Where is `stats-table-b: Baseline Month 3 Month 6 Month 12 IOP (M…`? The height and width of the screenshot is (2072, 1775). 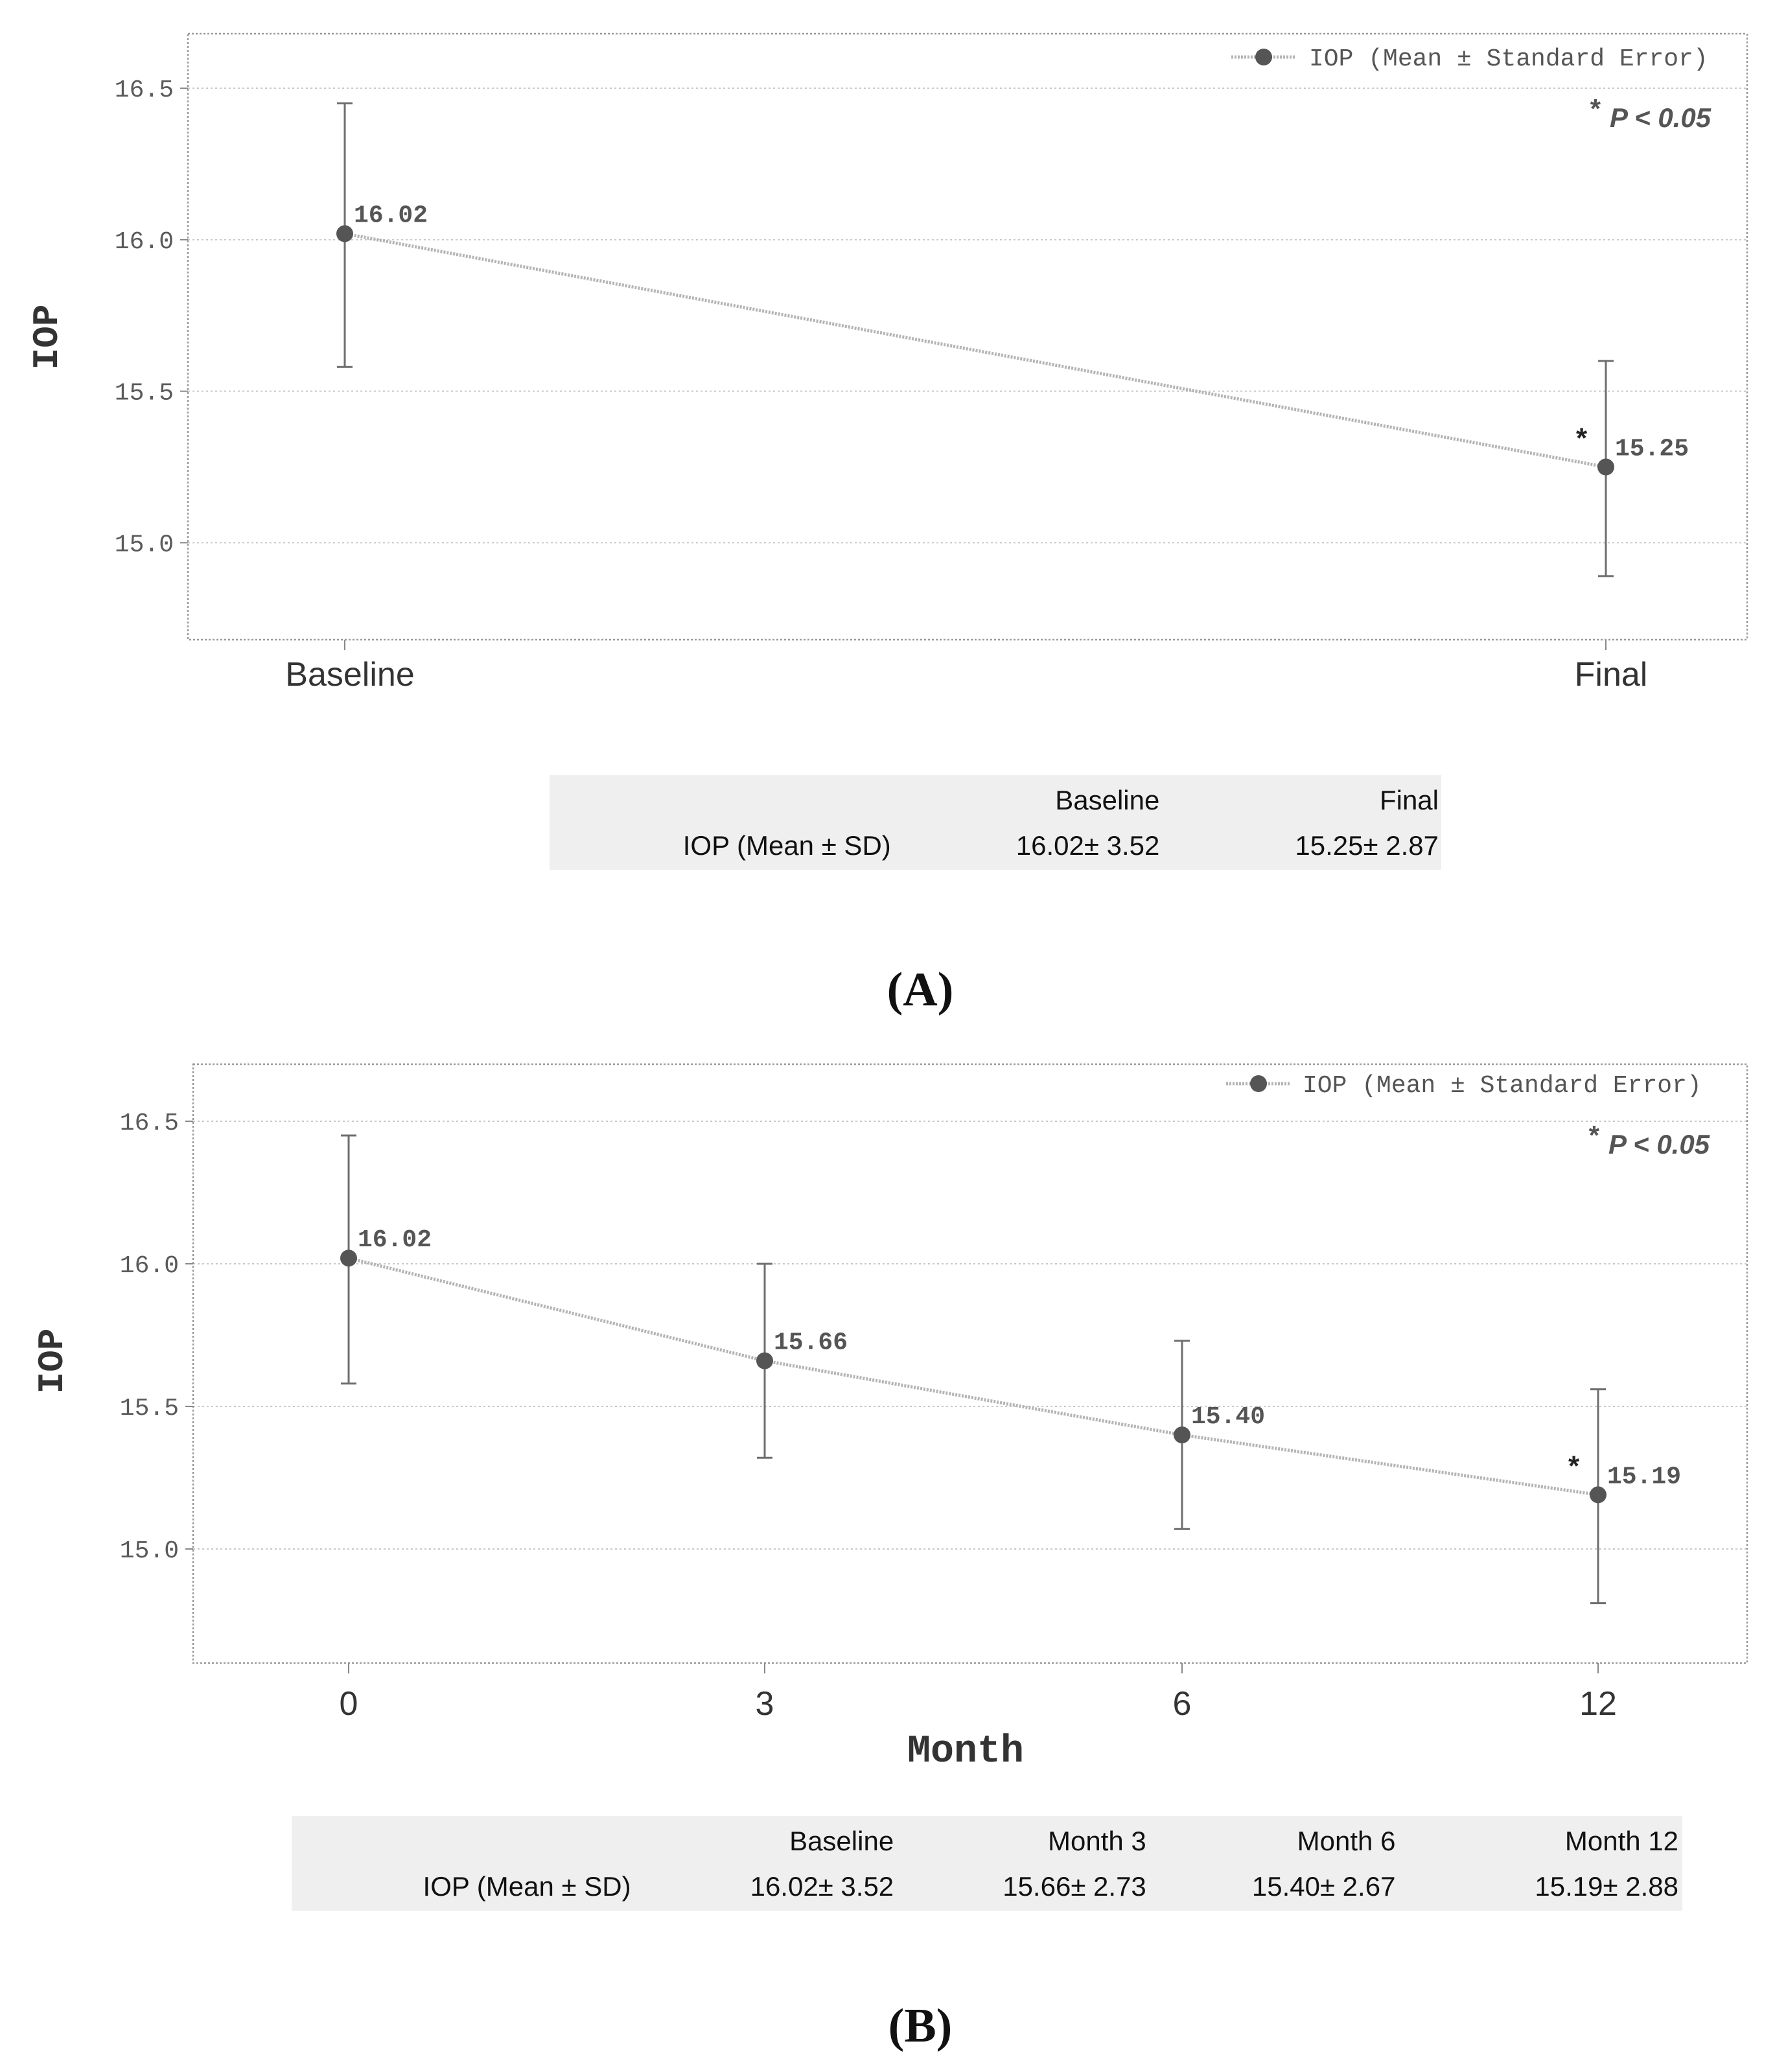
stats-table-b: Baseline Month 3 Month 6 Month 12 IOP (M… is located at coordinates (987, 1863).